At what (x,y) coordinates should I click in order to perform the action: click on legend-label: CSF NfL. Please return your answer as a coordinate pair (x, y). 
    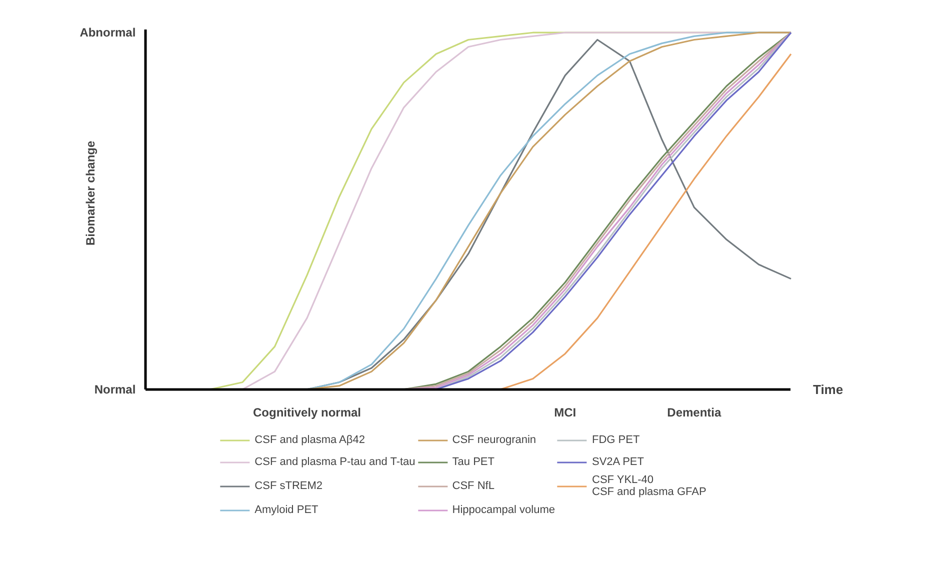
    Looking at the image, I should click on (473, 486).